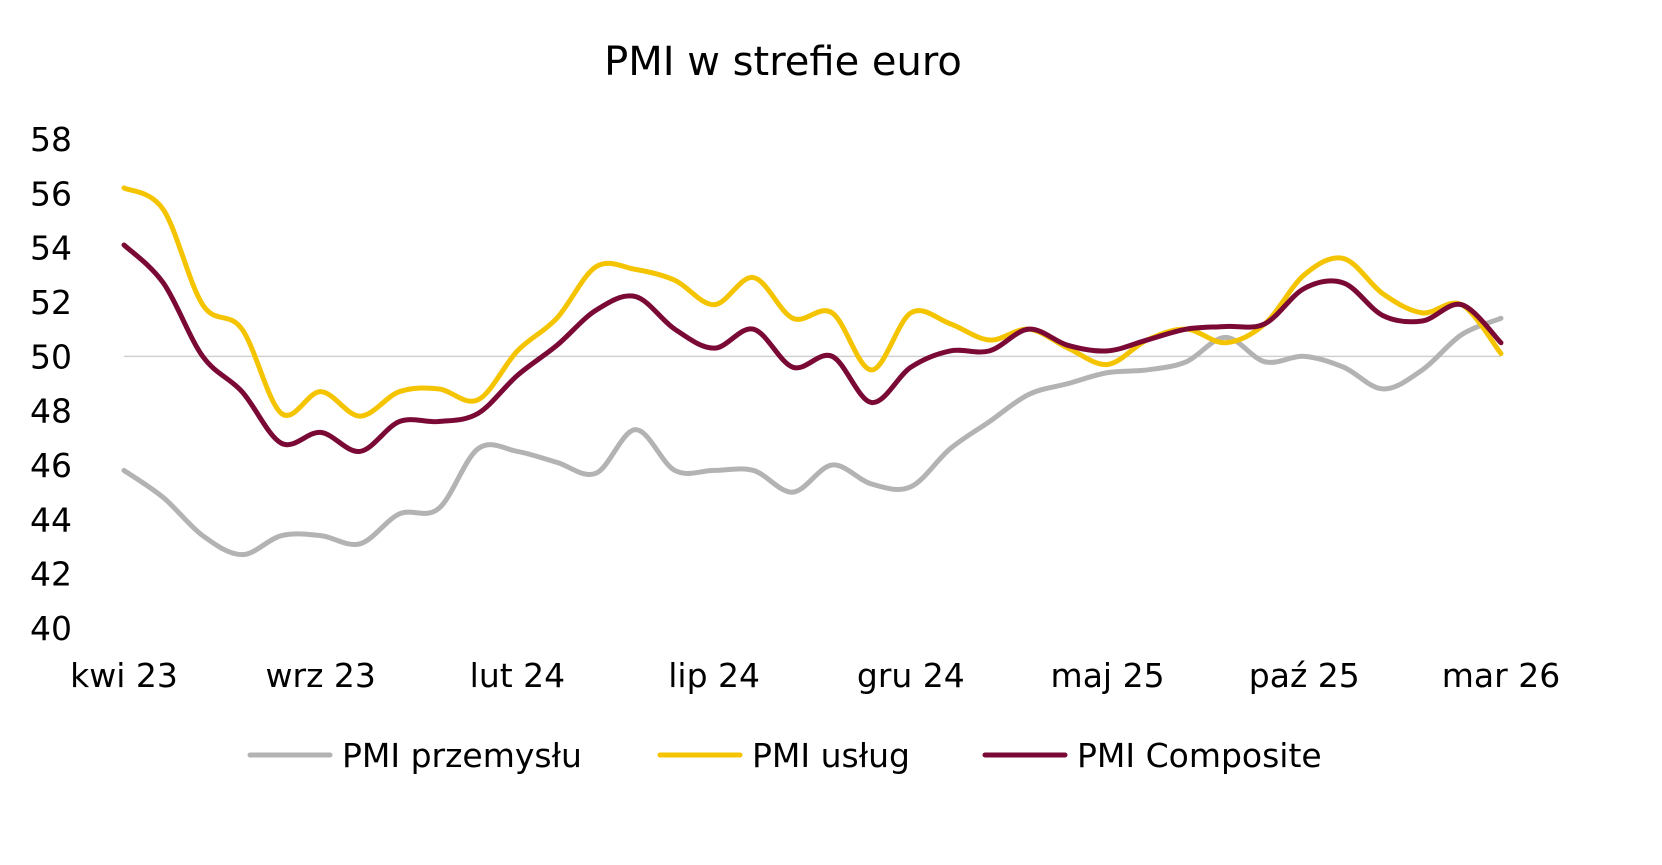 Image resolution: width=1662 pixels, height=865 pixels. I want to click on y-tick-label: 50, so click(51, 356).